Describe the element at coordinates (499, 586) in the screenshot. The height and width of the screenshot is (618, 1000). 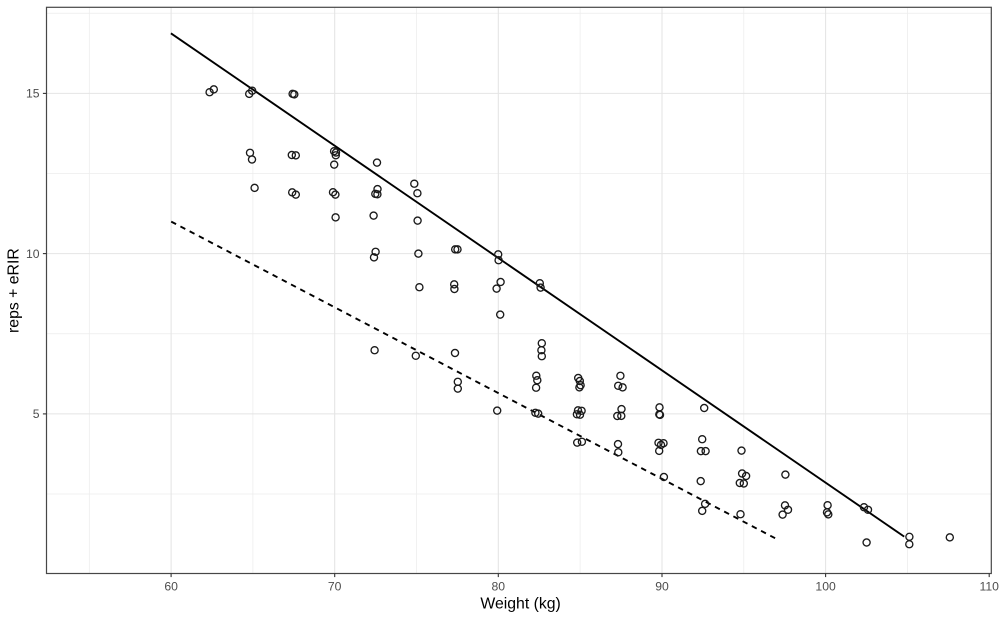
I see `svg-text: 80` at that location.